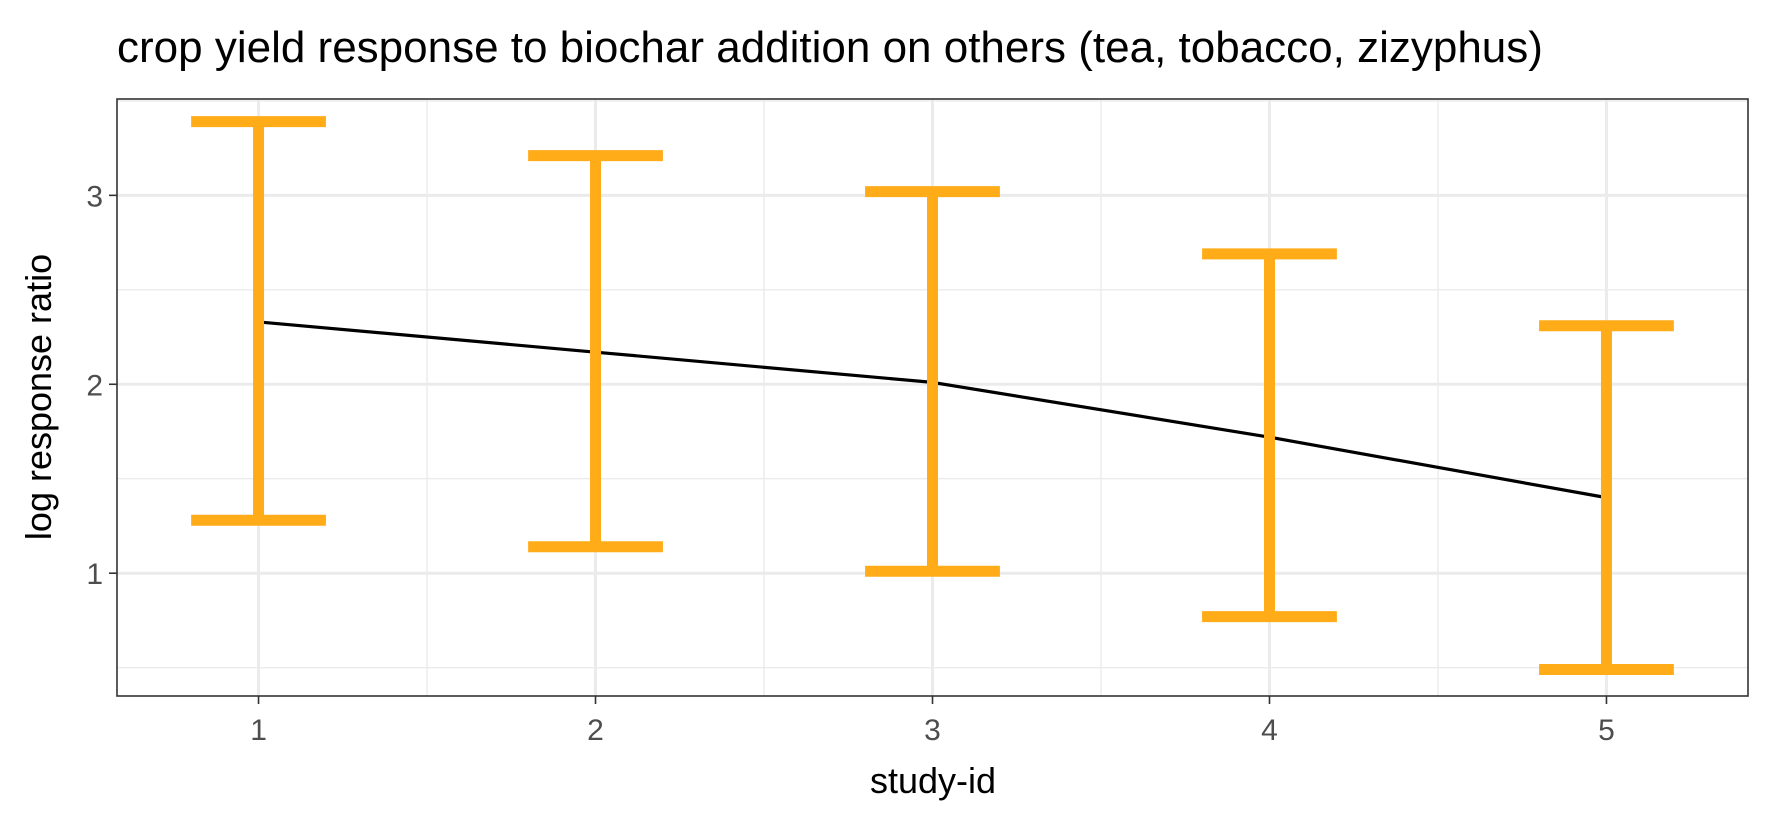 Image resolution: width=1771 pixels, height=826 pixels. What do you see at coordinates (933, 780) in the screenshot?
I see `x-axis-title: study-id` at bounding box center [933, 780].